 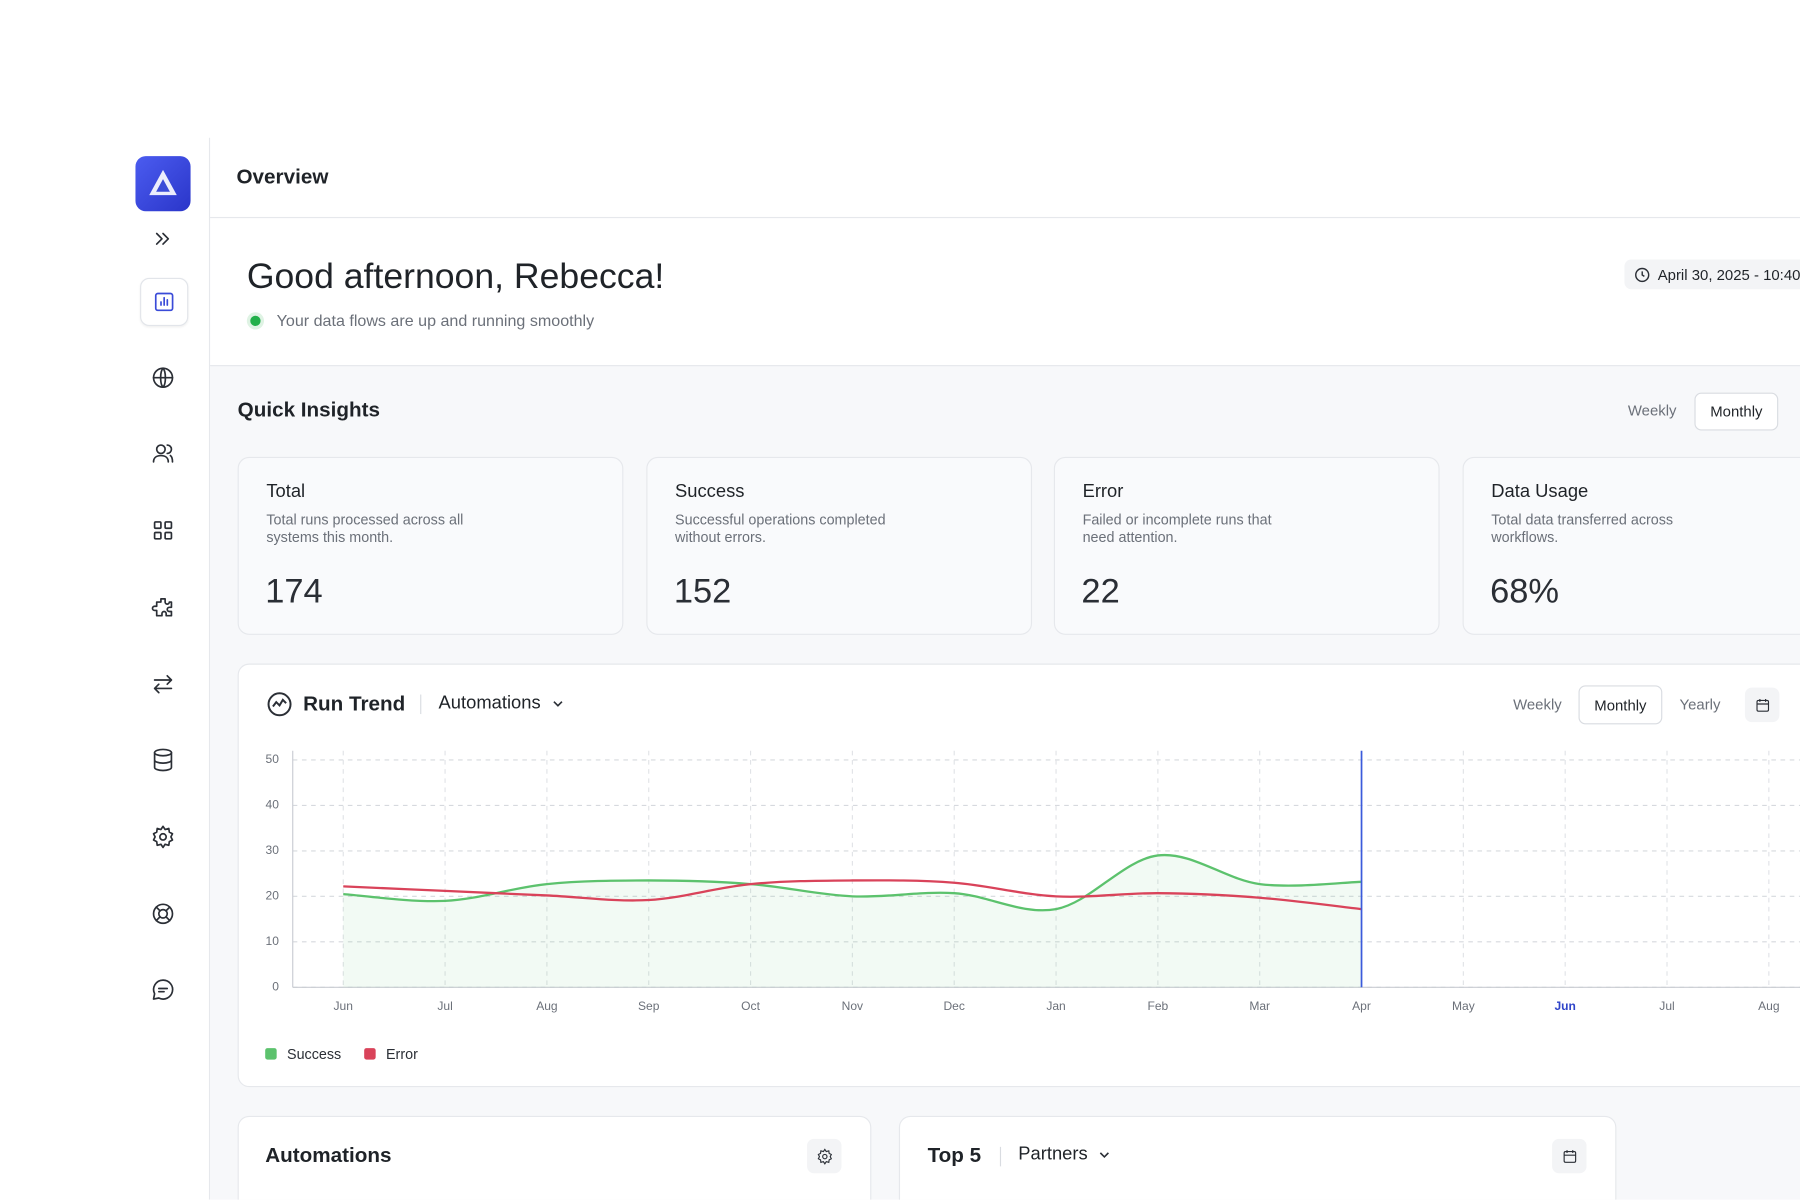 I want to click on selector: Automations, so click(x=502, y=703).